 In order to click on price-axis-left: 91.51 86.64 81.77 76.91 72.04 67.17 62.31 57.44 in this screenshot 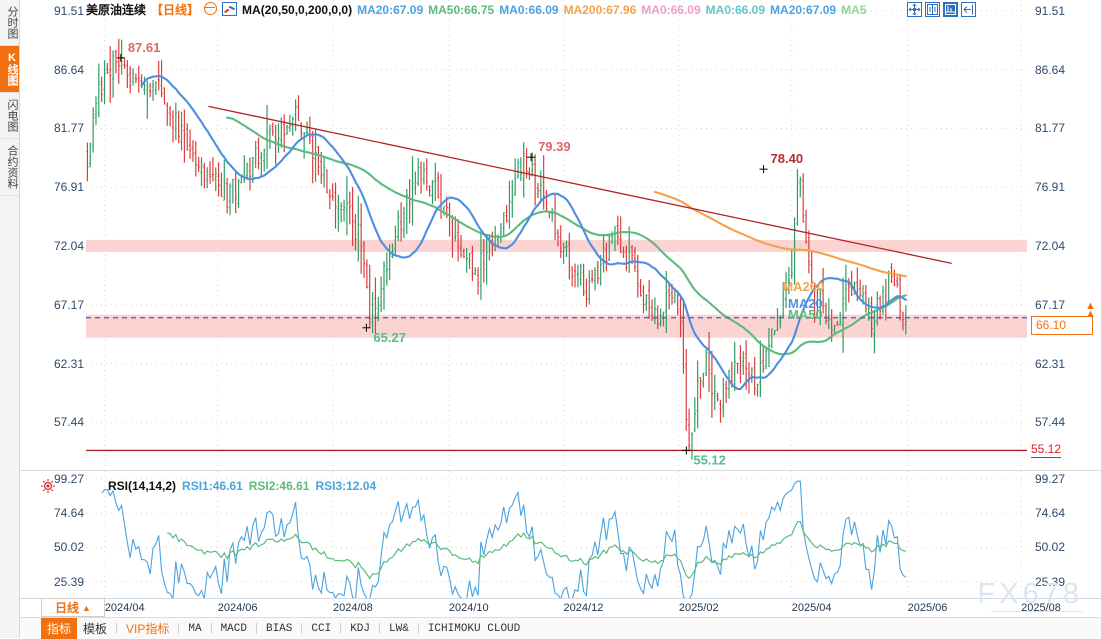, I will do `click(52, 235)`.